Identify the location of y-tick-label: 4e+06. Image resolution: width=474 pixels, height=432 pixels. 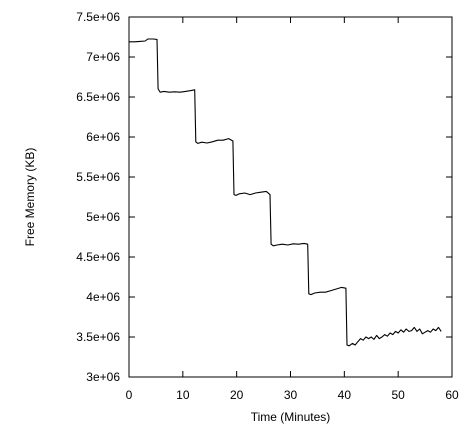
(103, 297).